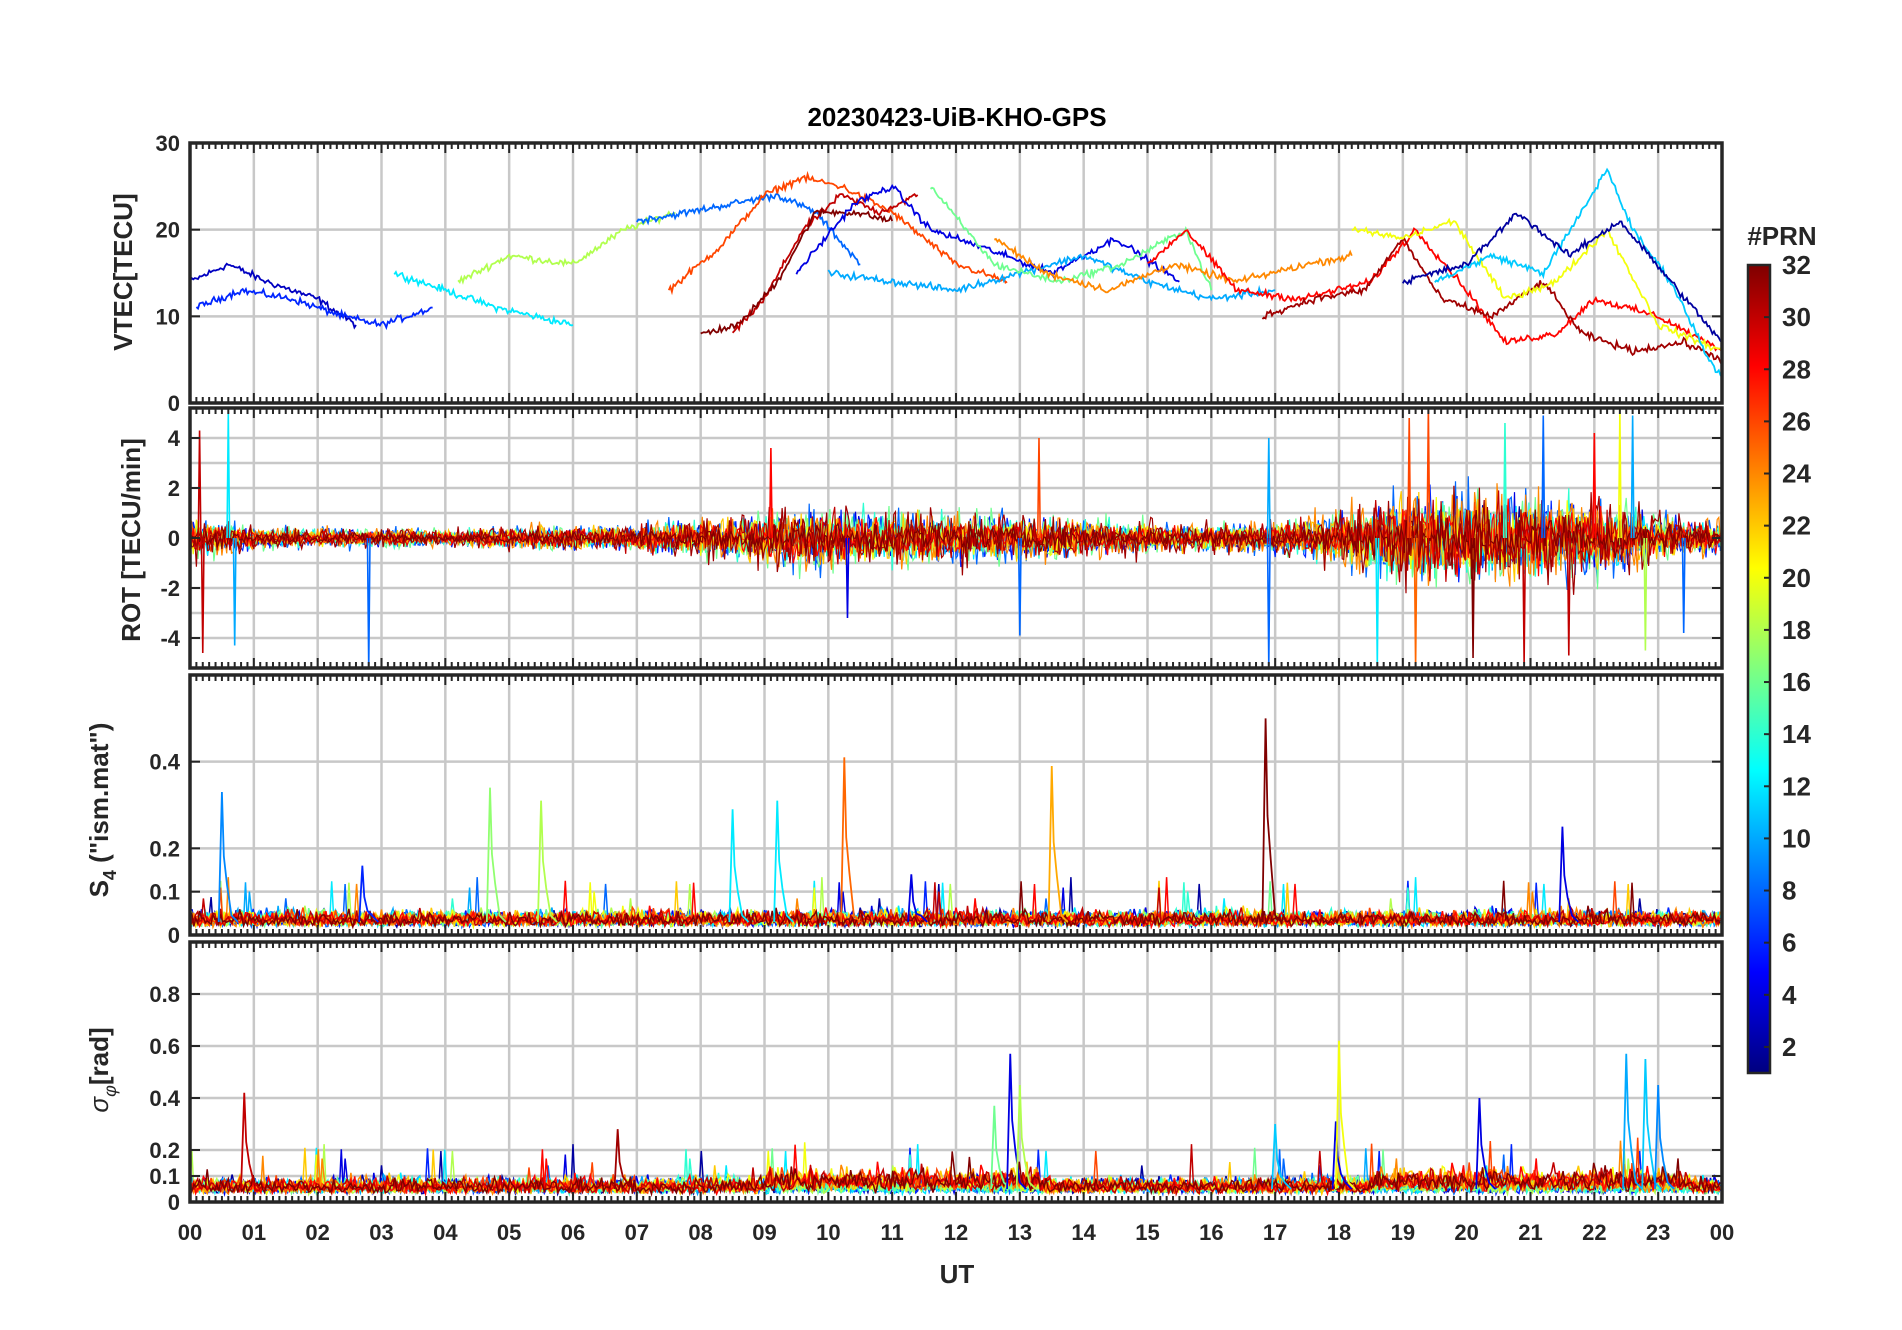 Image resolution: width=1902 pixels, height=1330 pixels. Describe the element at coordinates (1796, 317) in the screenshot. I see `colorbar-tick-label: 30` at that location.